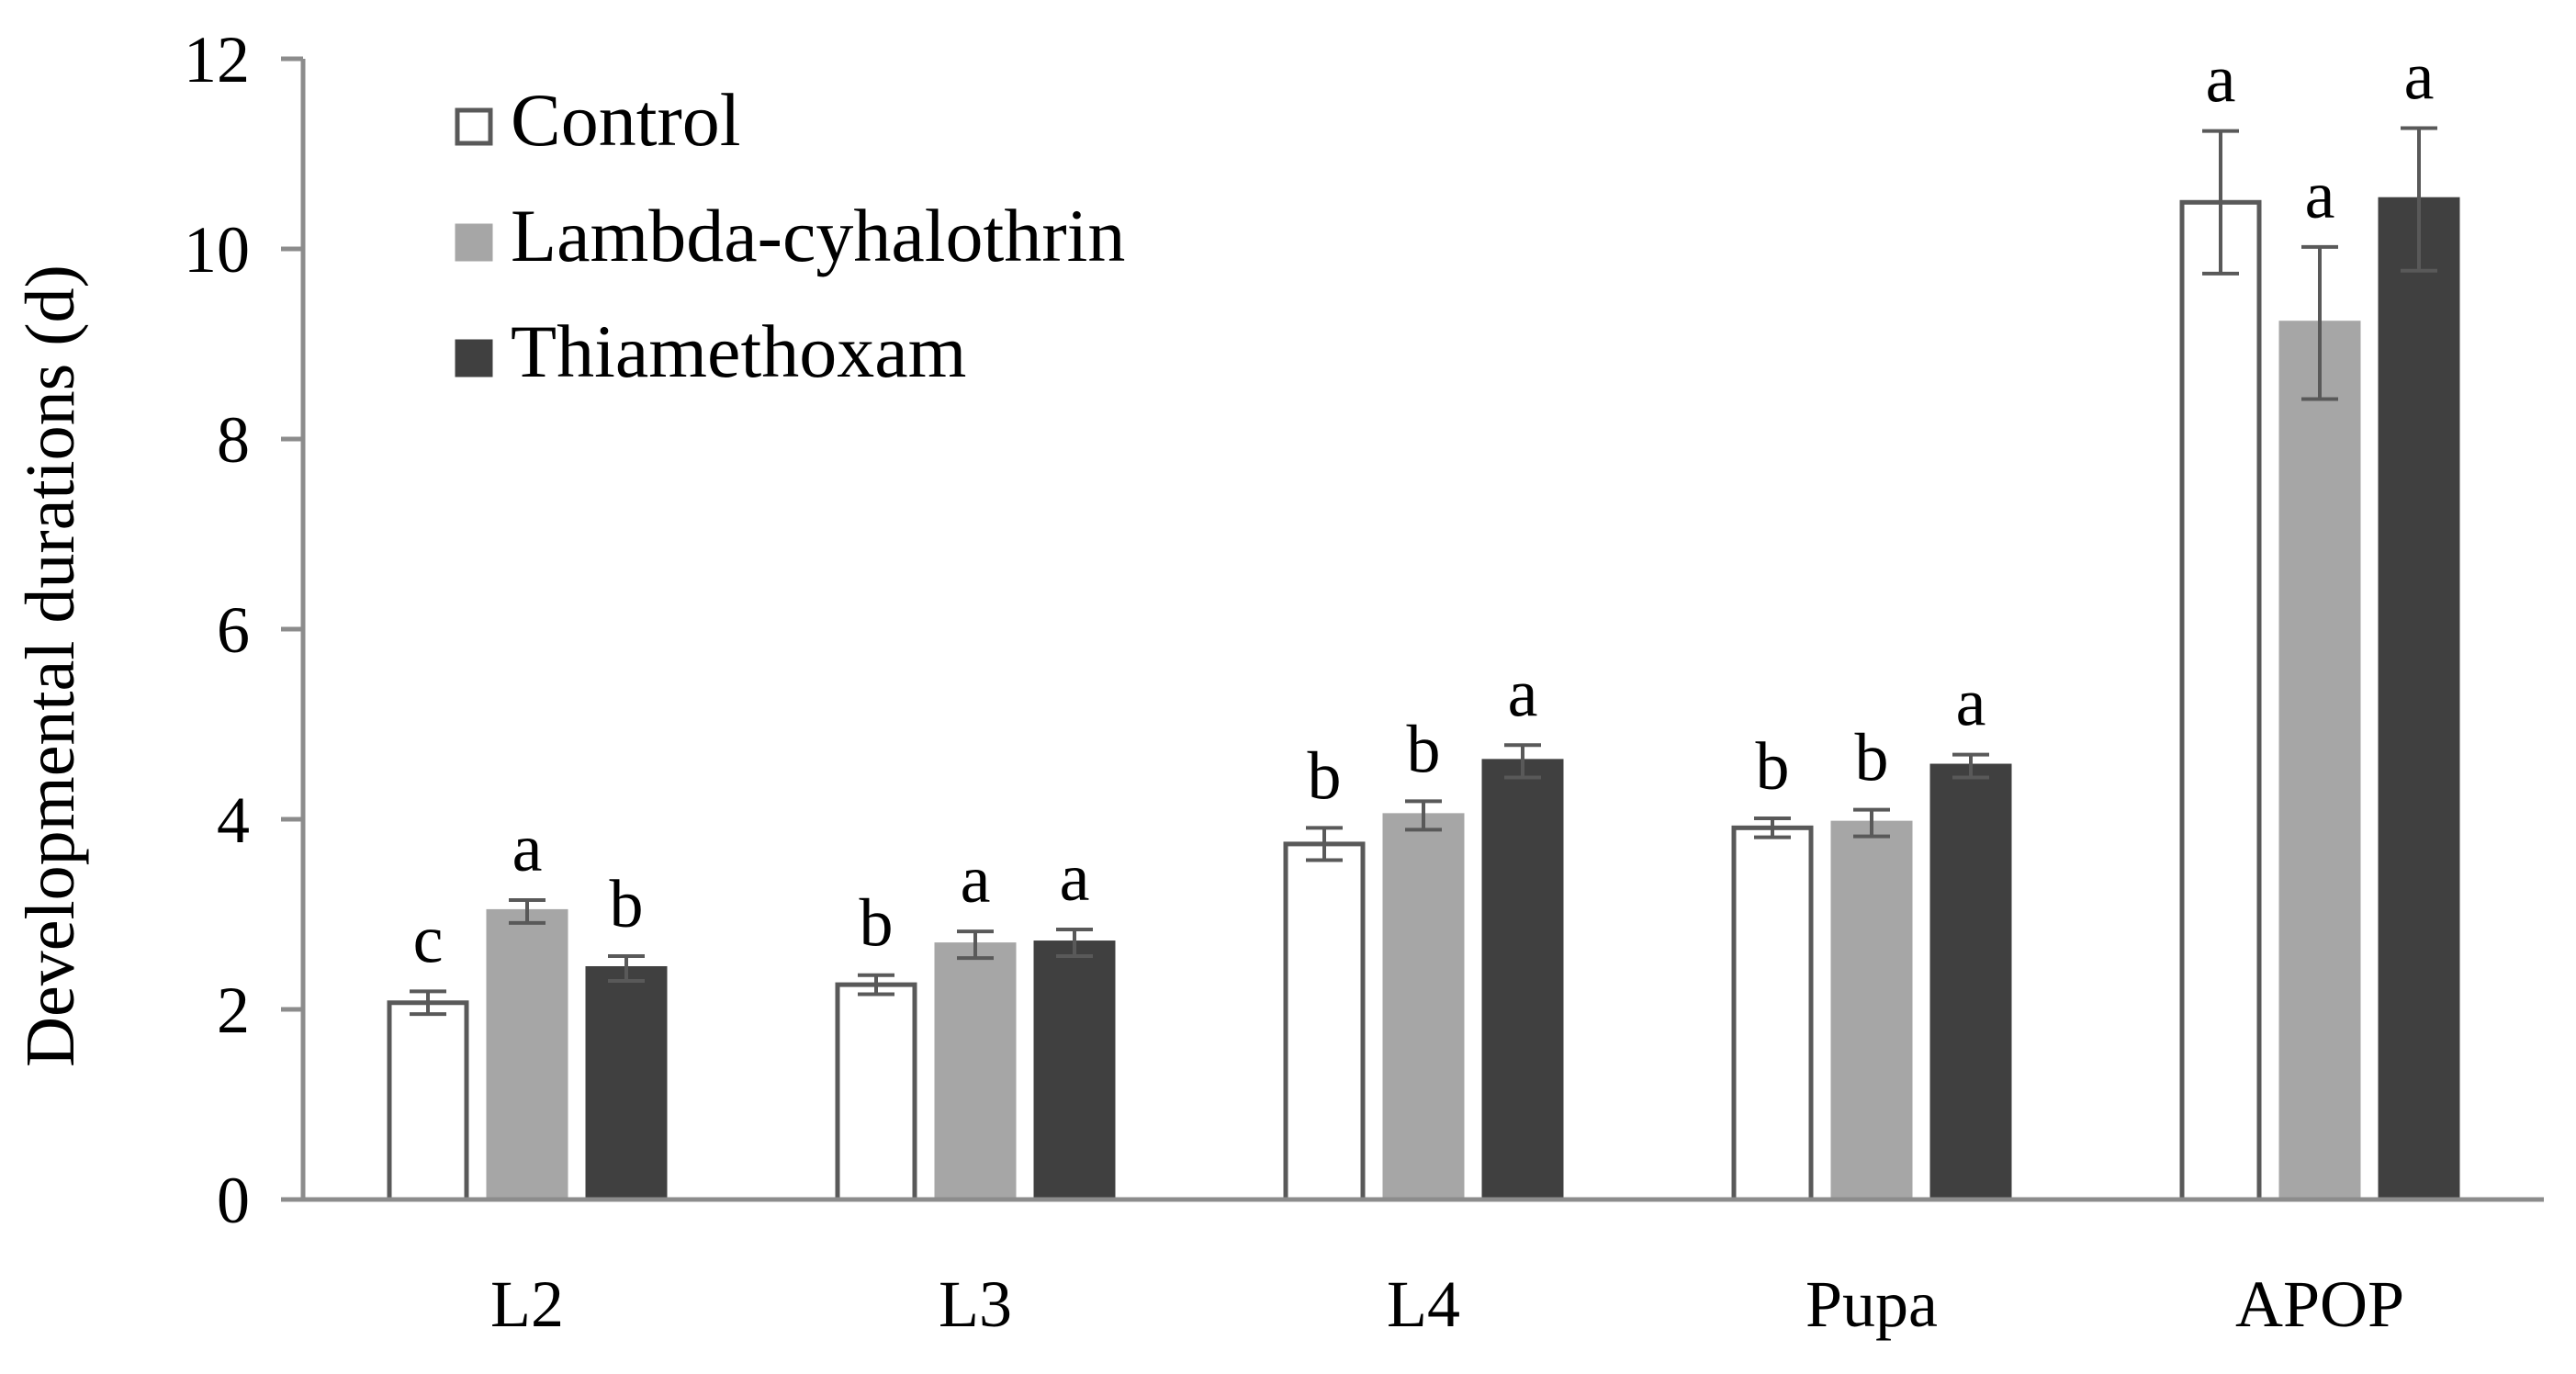 The image size is (2576, 1374). What do you see at coordinates (738, 351) in the screenshot?
I see `legend-label: Thiamethoxam` at bounding box center [738, 351].